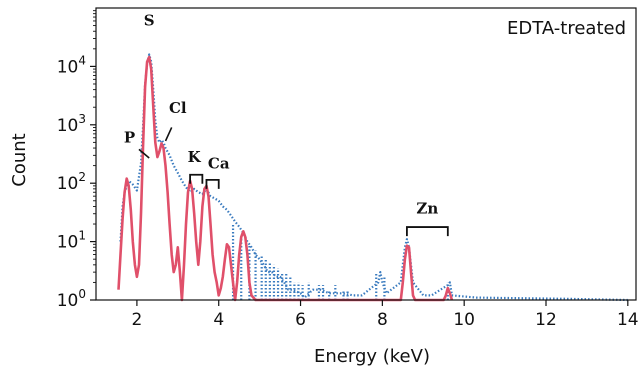 This screenshot has width=644, height=373. I want to click on element-label: Cl, so click(178, 108).